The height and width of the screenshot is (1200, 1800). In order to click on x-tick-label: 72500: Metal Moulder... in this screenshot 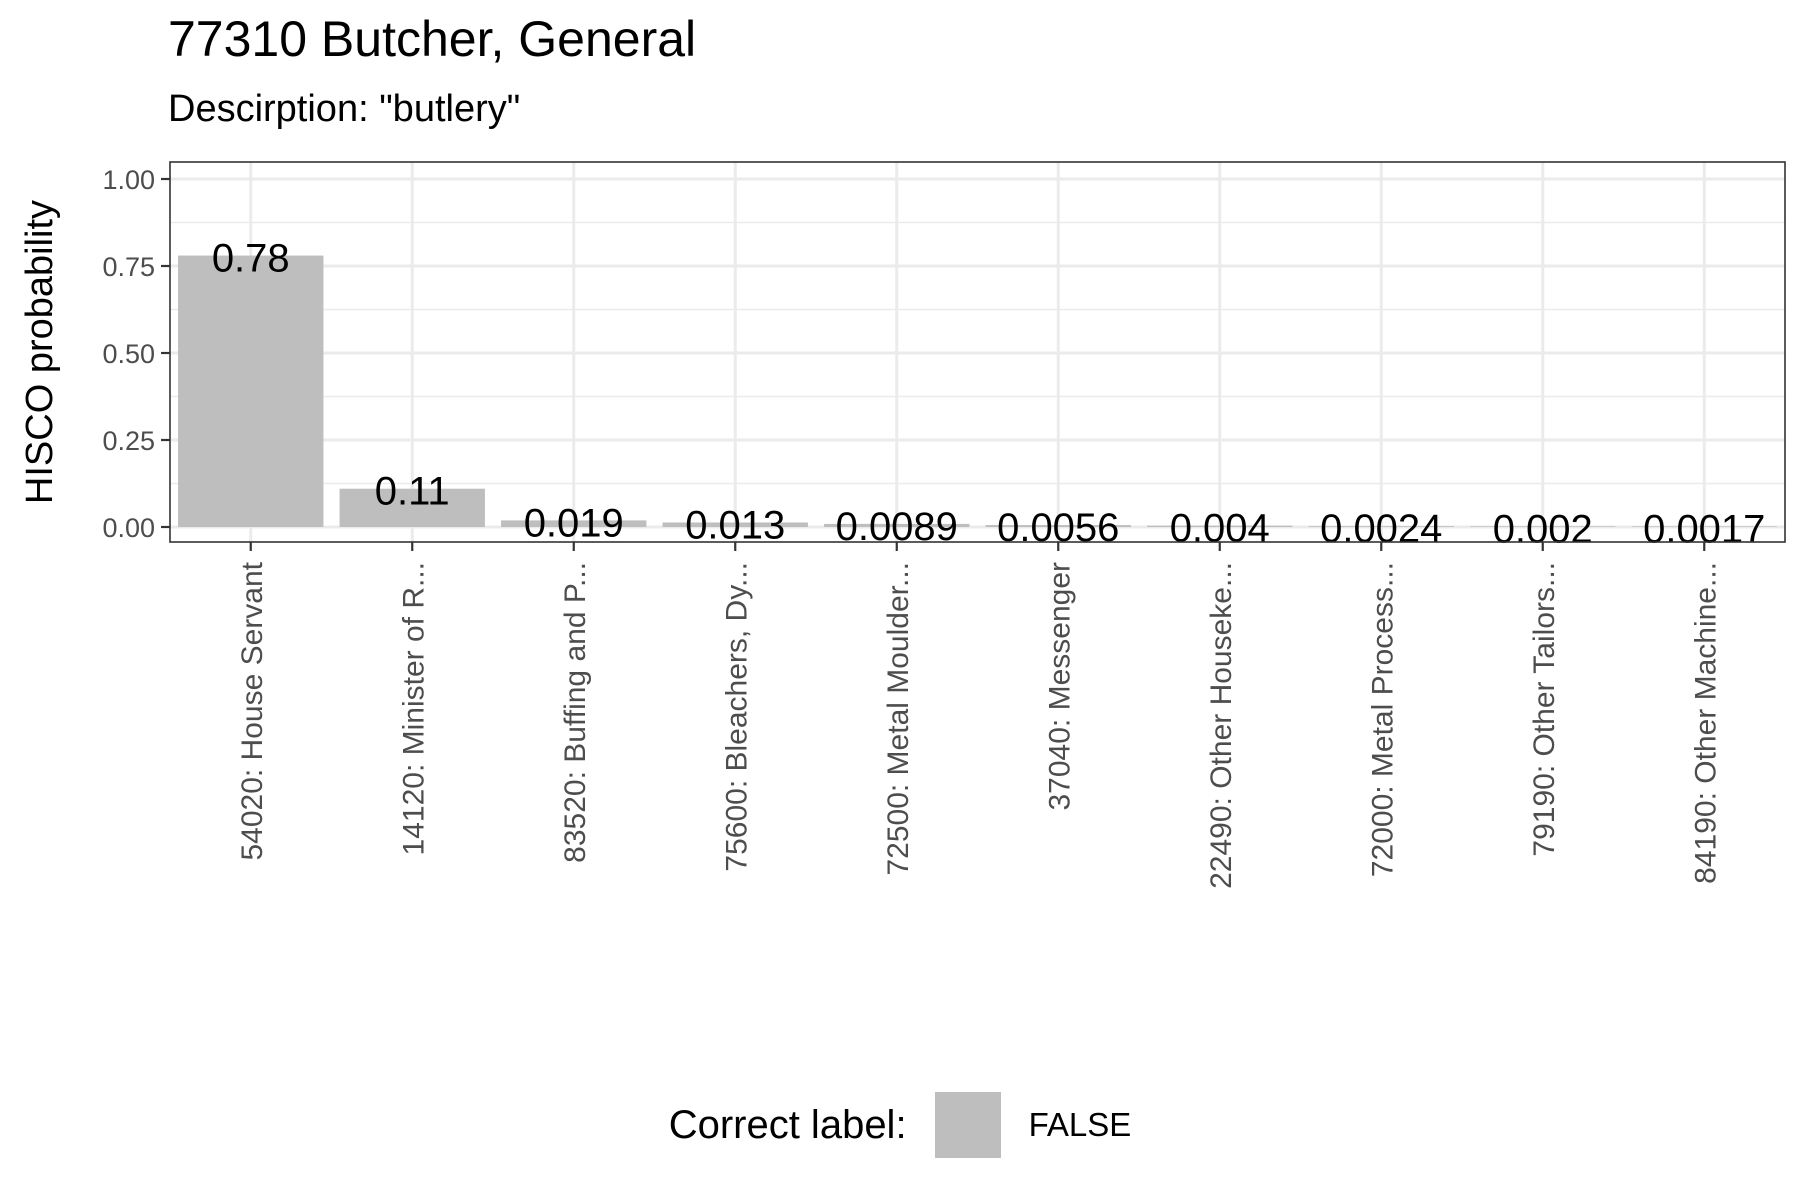, I will do `click(898, 719)`.